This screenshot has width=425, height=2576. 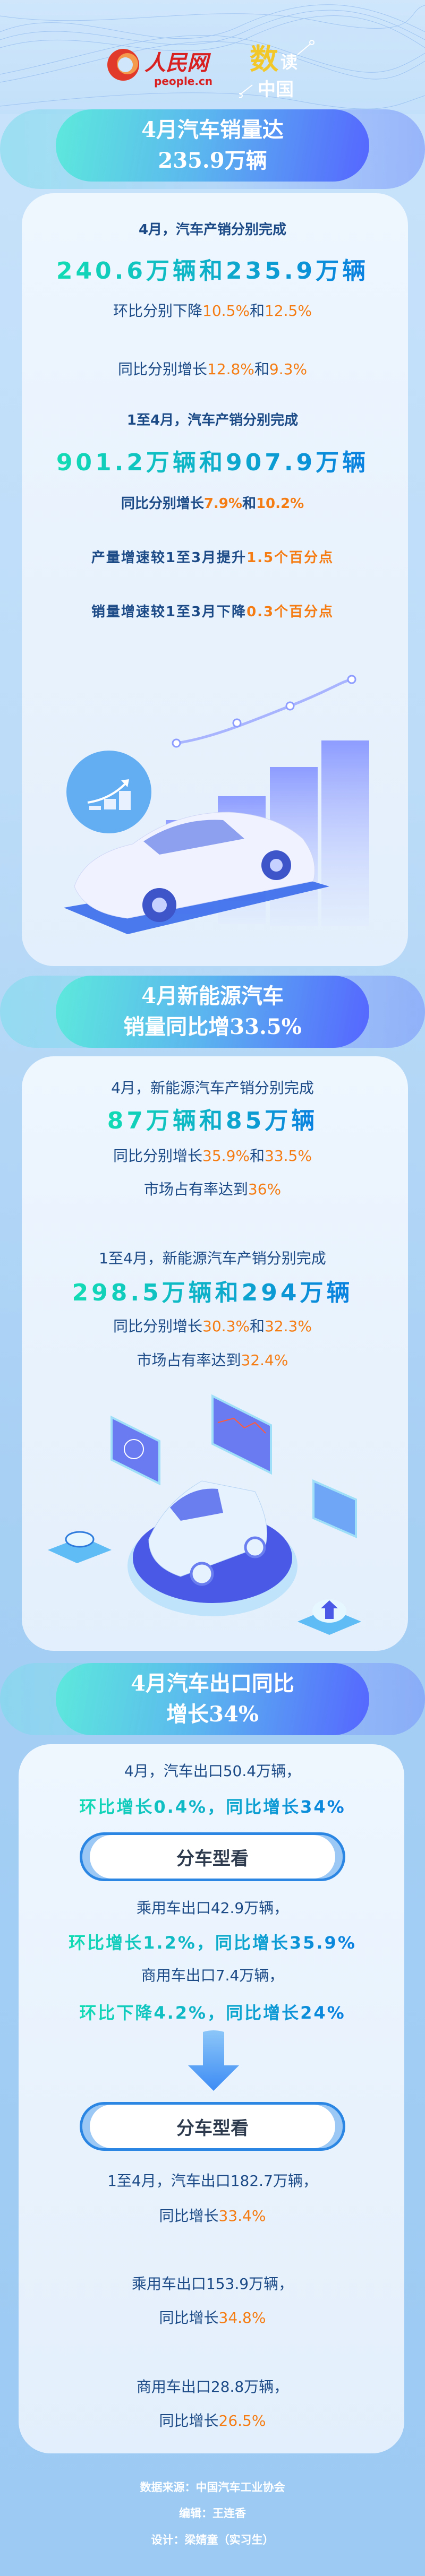 What do you see at coordinates (212, 271) in the screenshot?
I see `s1-big1: 240.6万辆和235.9万辆` at bounding box center [212, 271].